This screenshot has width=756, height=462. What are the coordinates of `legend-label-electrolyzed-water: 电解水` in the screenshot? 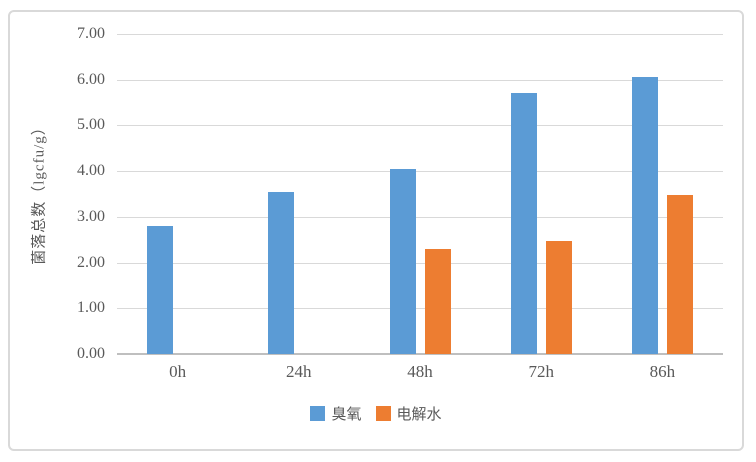 It's located at (419, 415).